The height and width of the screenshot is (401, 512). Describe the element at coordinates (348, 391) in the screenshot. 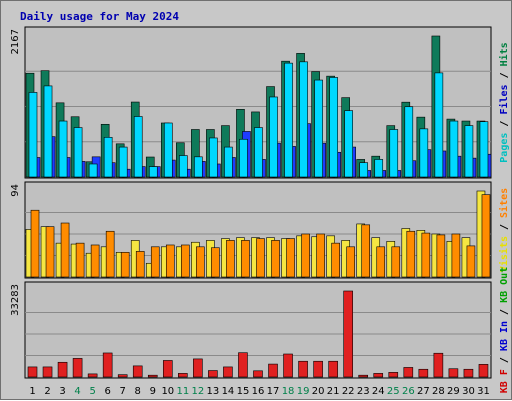

I see `x-tick-label: 22` at that location.